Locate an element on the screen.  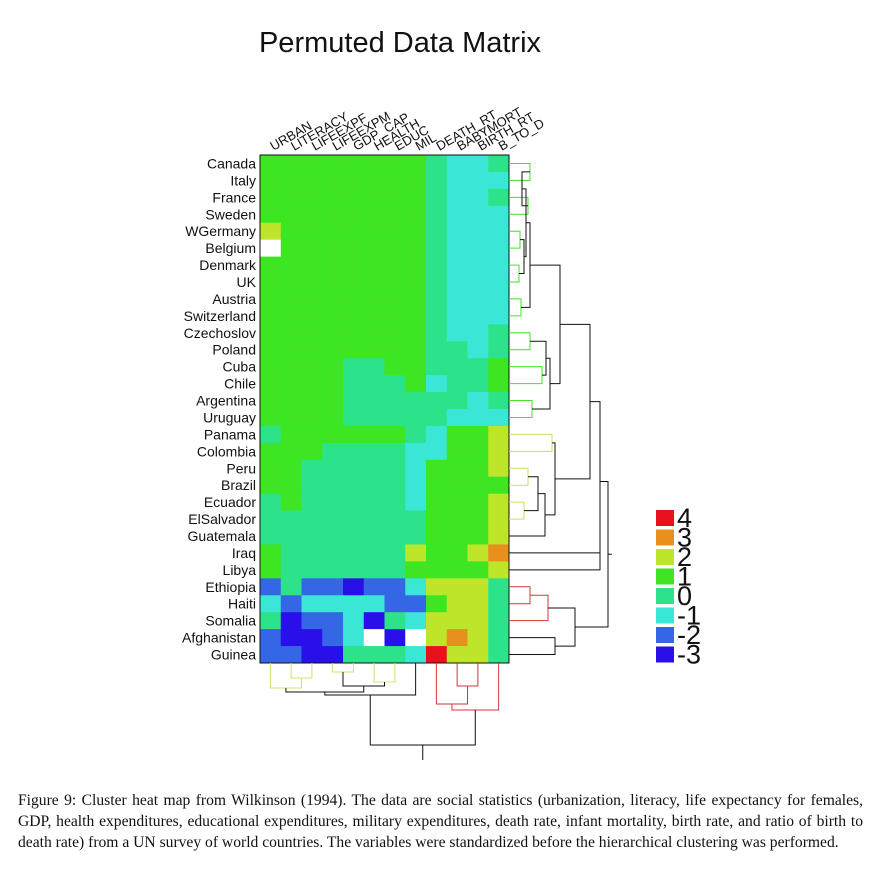
heatmap-cell-Czechoslov-DEATH_RT is located at coordinates (437, 333).